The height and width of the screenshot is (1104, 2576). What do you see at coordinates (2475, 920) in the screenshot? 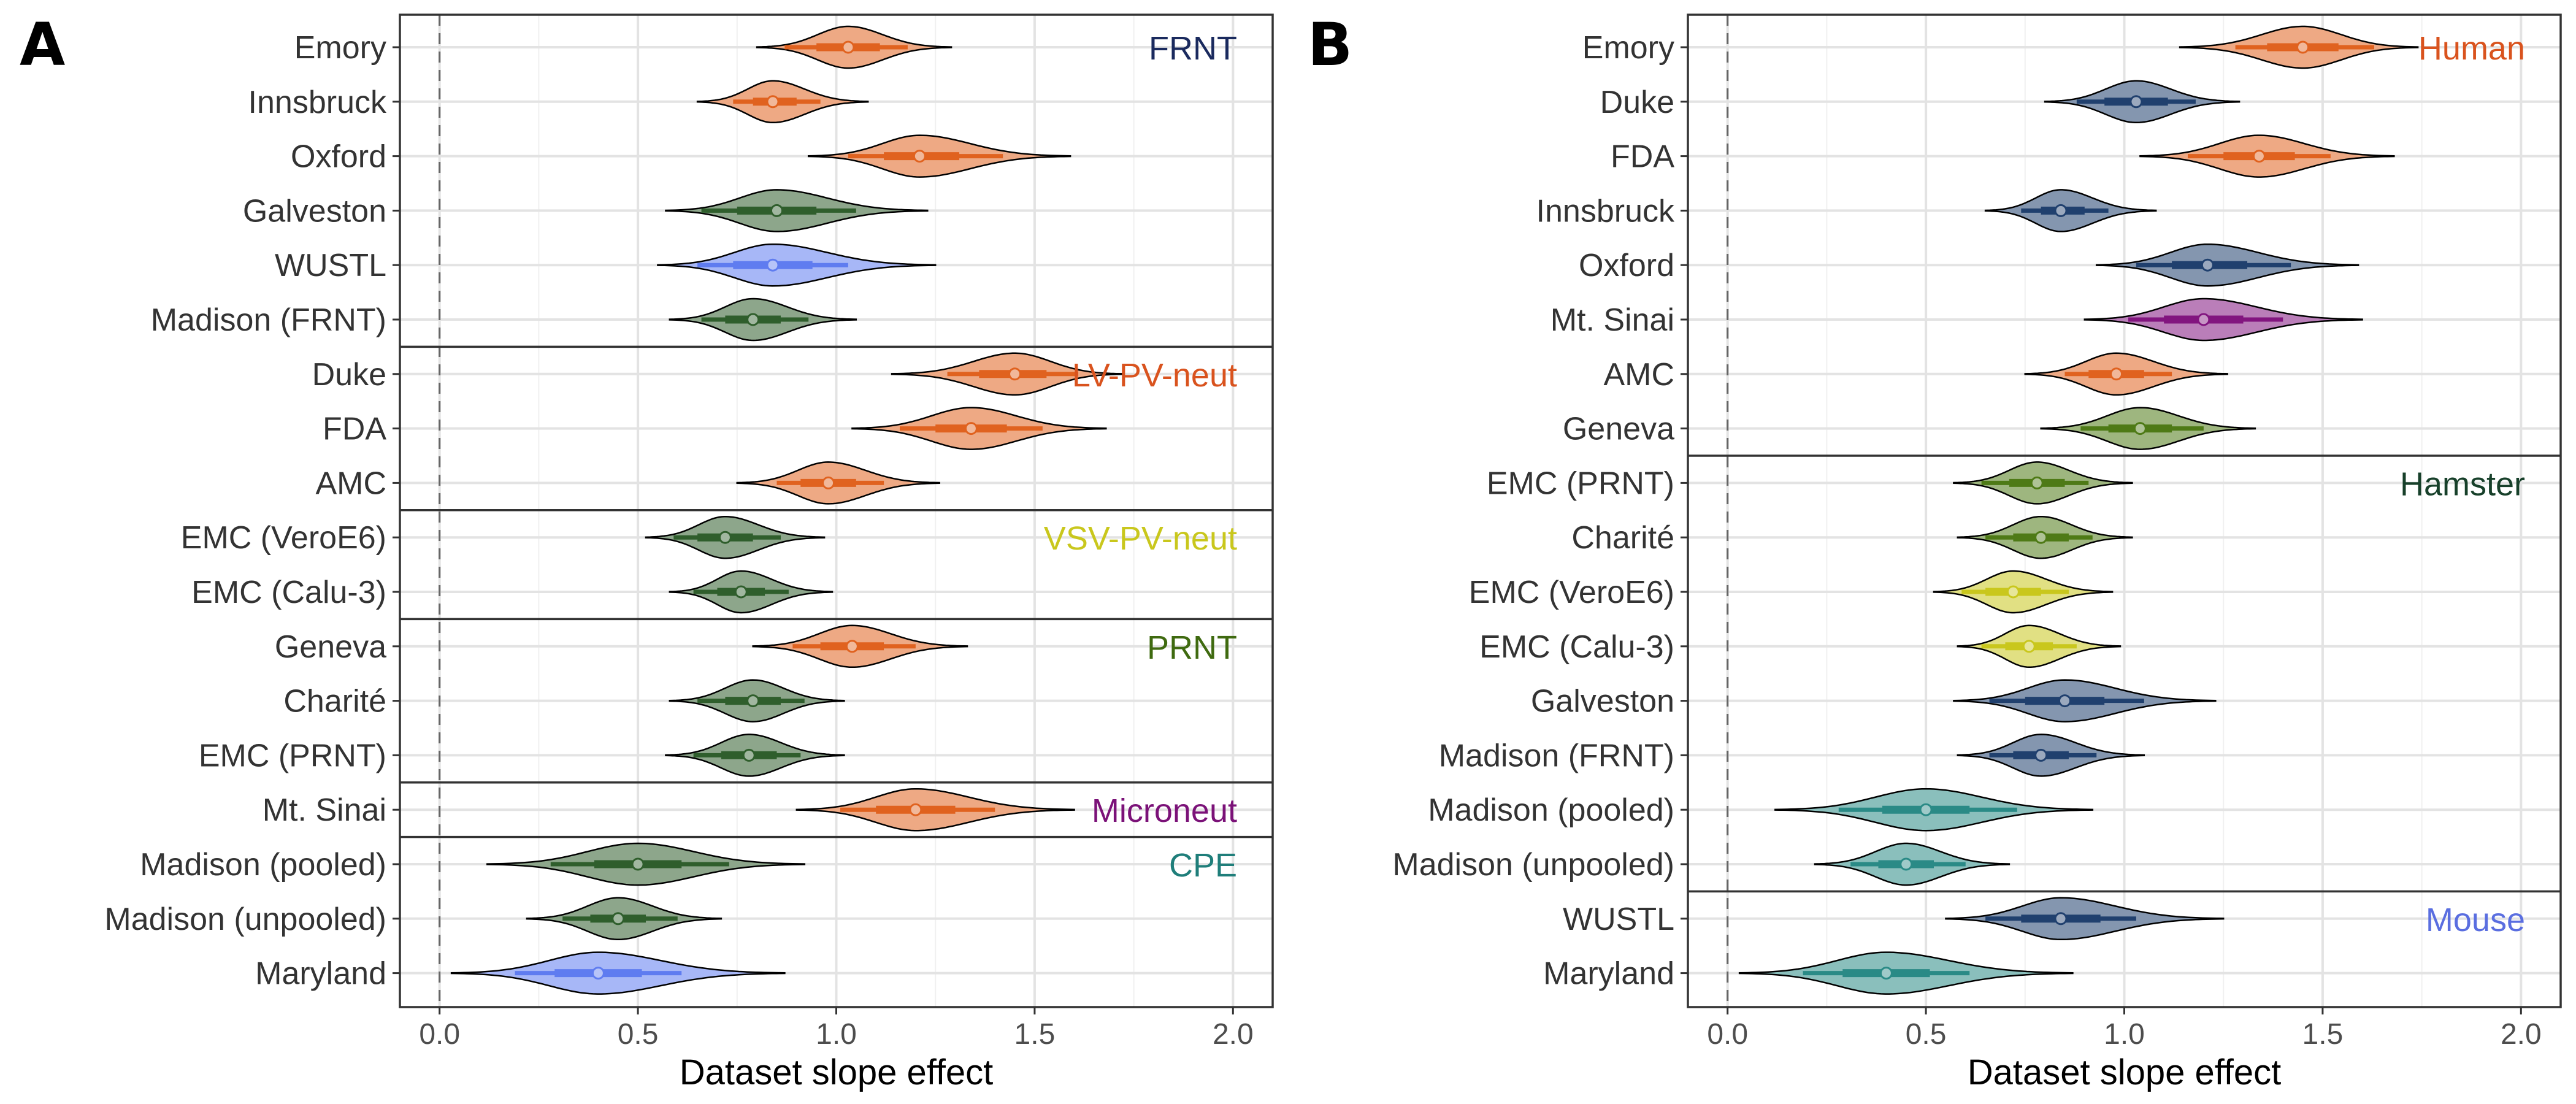
I see `group-label: Mouse` at bounding box center [2475, 920].